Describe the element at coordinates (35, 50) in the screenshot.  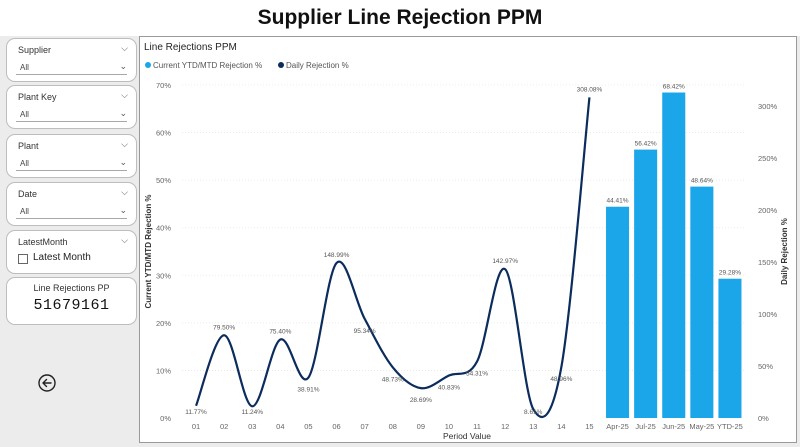
I see `slicer-label: Supplier` at that location.